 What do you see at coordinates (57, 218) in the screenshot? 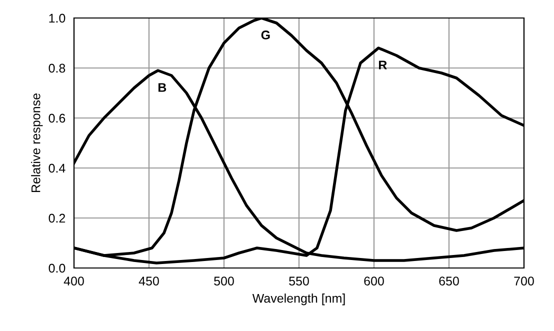
I see `y-tick-label: 0.2` at bounding box center [57, 218].